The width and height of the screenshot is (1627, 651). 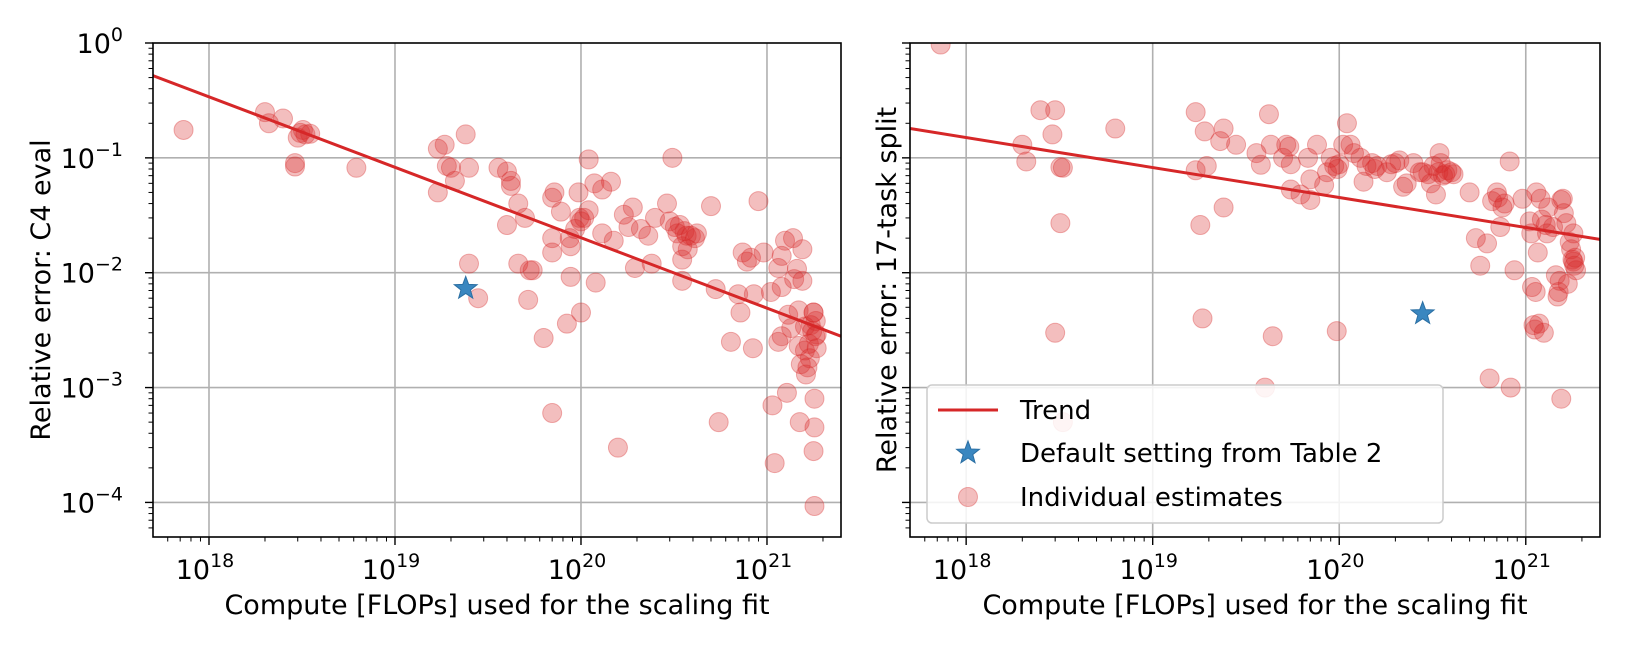 I want to click on trend-line-path, so click(x=1255, y=184).